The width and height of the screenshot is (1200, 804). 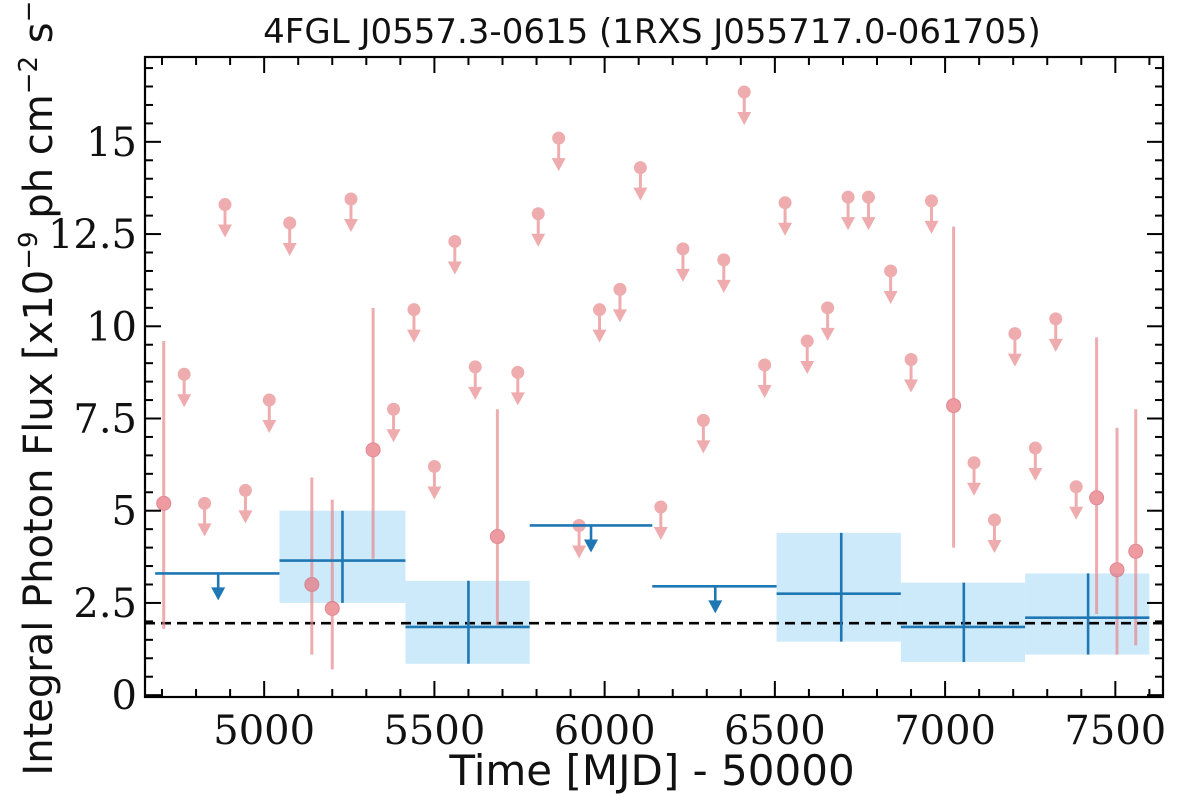 I want to click on x-tick-label: 7000, so click(x=945, y=731).